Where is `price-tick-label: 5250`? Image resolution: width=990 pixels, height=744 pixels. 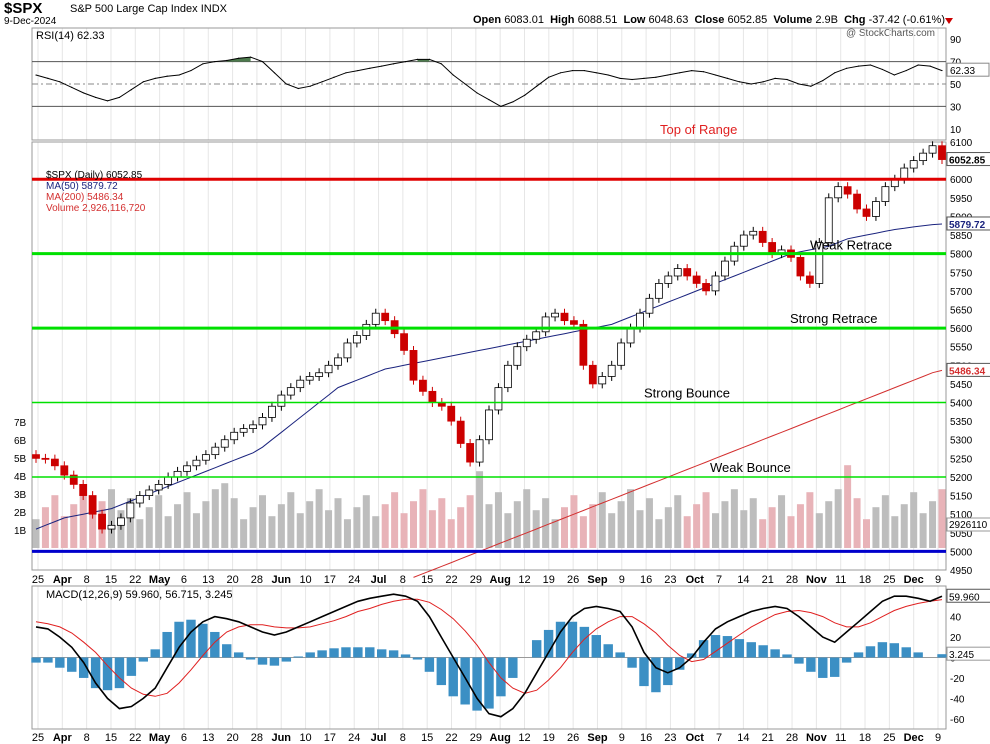
price-tick-label: 5250 is located at coordinates (961, 459).